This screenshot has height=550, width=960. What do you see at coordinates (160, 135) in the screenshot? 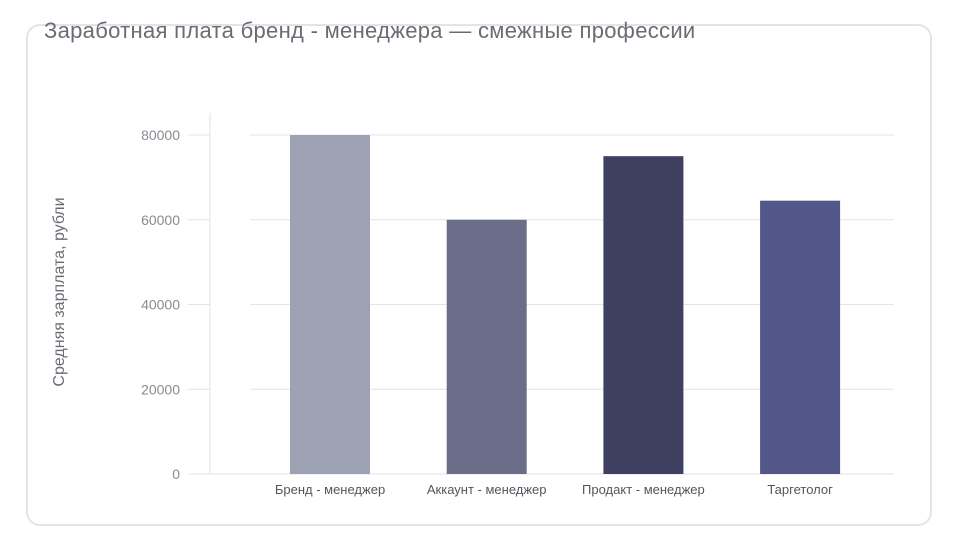
I see `y-tick-label: 80000` at bounding box center [160, 135].